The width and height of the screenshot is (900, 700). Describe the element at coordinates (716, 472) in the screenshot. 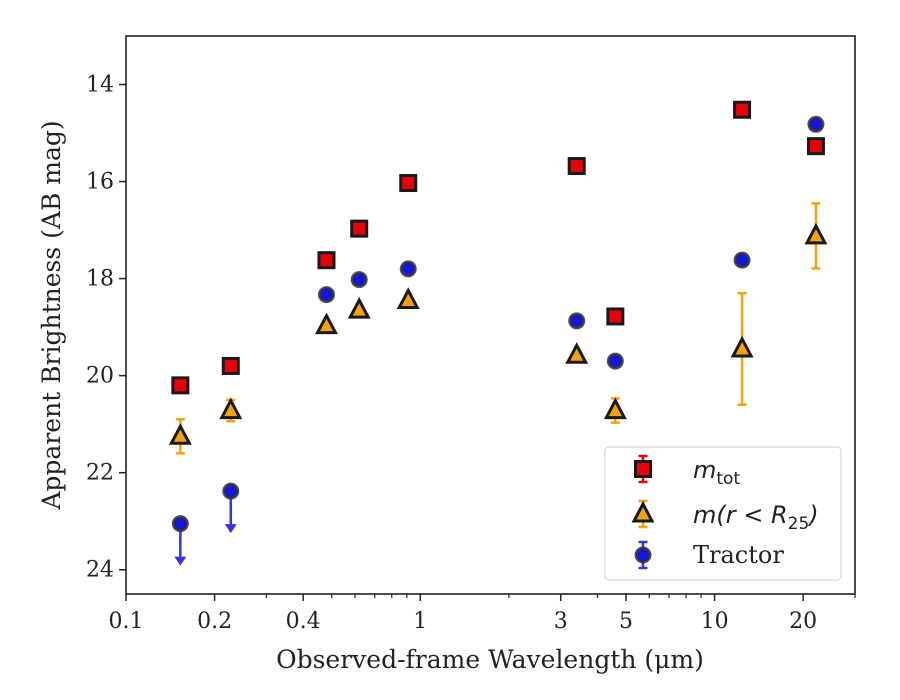

I see `legend-label: mtot` at that location.